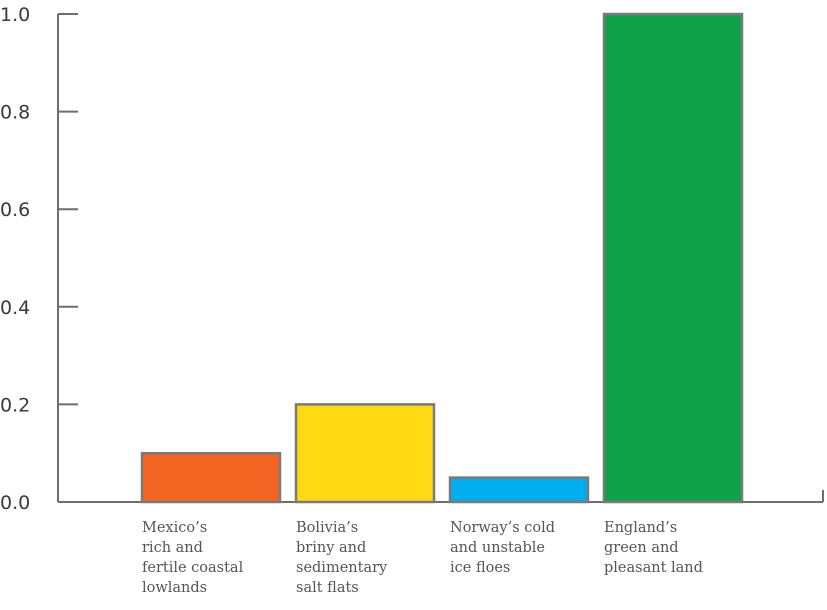 This screenshot has width=827, height=610. What do you see at coordinates (15, 15) in the screenshot?
I see `y-tick-label: 1.0` at bounding box center [15, 15].